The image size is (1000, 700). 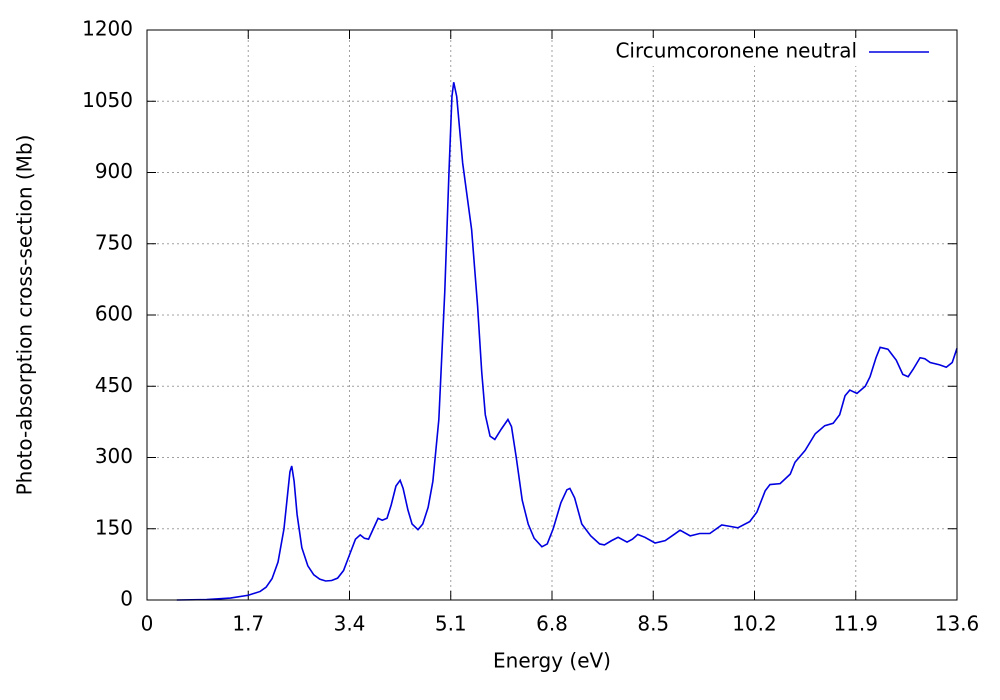 What do you see at coordinates (114, 242) in the screenshot?
I see `y-tick-label: 750` at bounding box center [114, 242].